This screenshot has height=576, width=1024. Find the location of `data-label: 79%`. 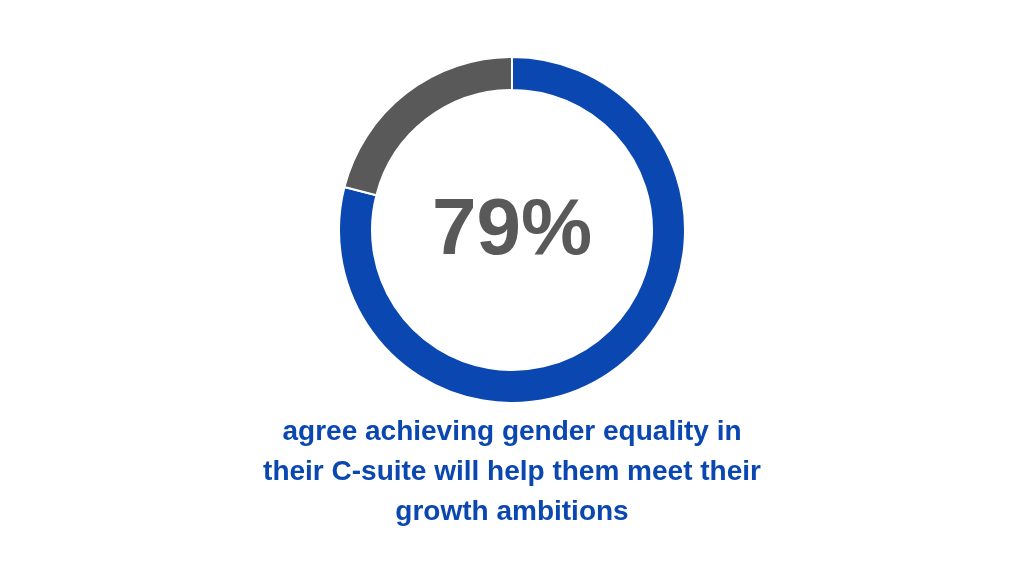

data-label: 79% is located at coordinates (512, 226).